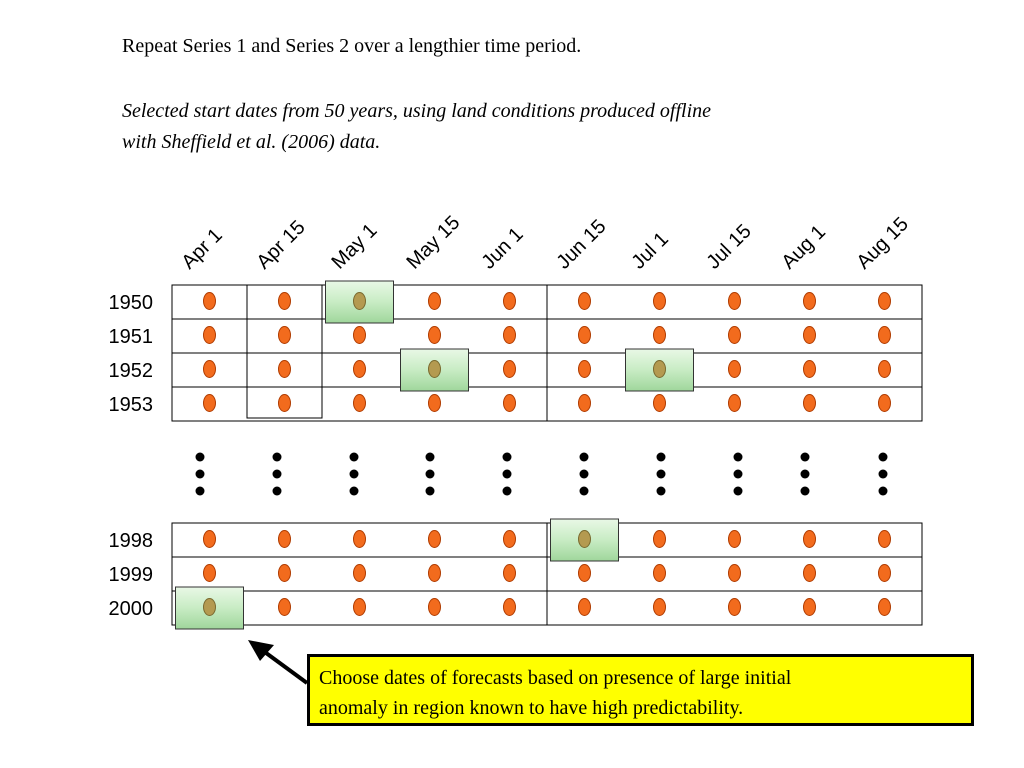 The height and width of the screenshot is (768, 1024). I want to click on start-date-label: Apr 1, so click(201, 248).